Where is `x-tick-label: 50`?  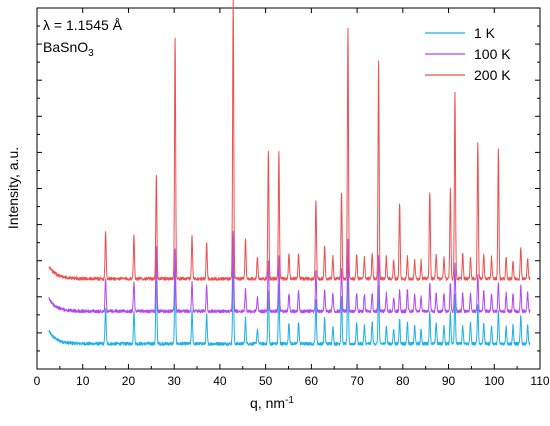
x-tick-label: 50 is located at coordinates (266, 381).